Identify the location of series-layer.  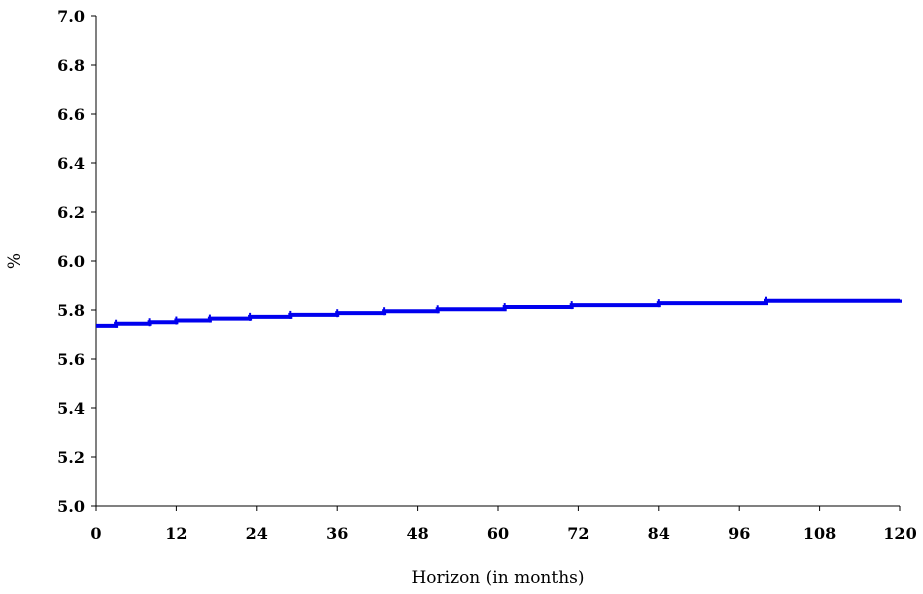
(499, 312).